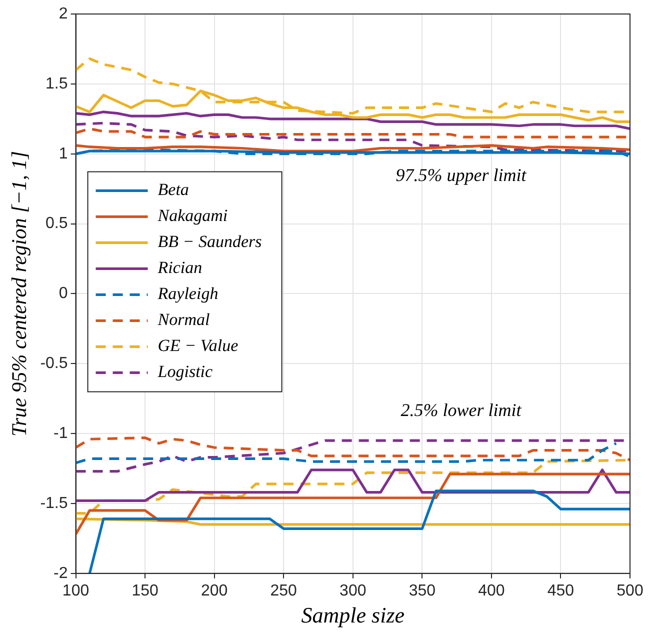 Image resolution: width=656 pixels, height=634 pixels. I want to click on annotation: 2.5% lower limit, so click(461, 410).